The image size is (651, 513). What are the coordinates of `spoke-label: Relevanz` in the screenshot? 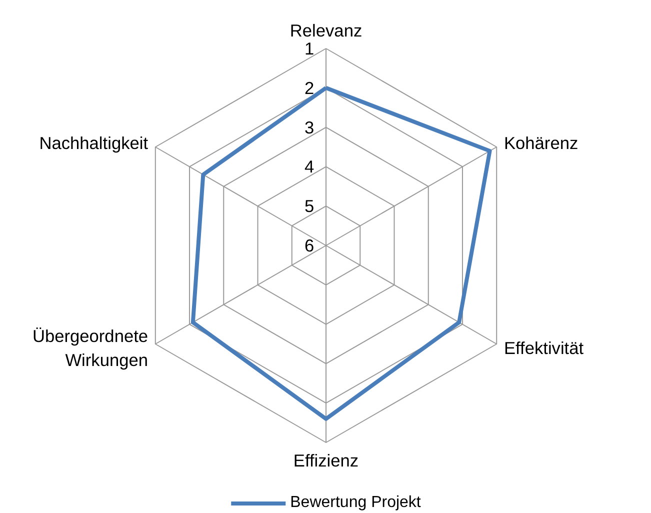 It's located at (326, 30).